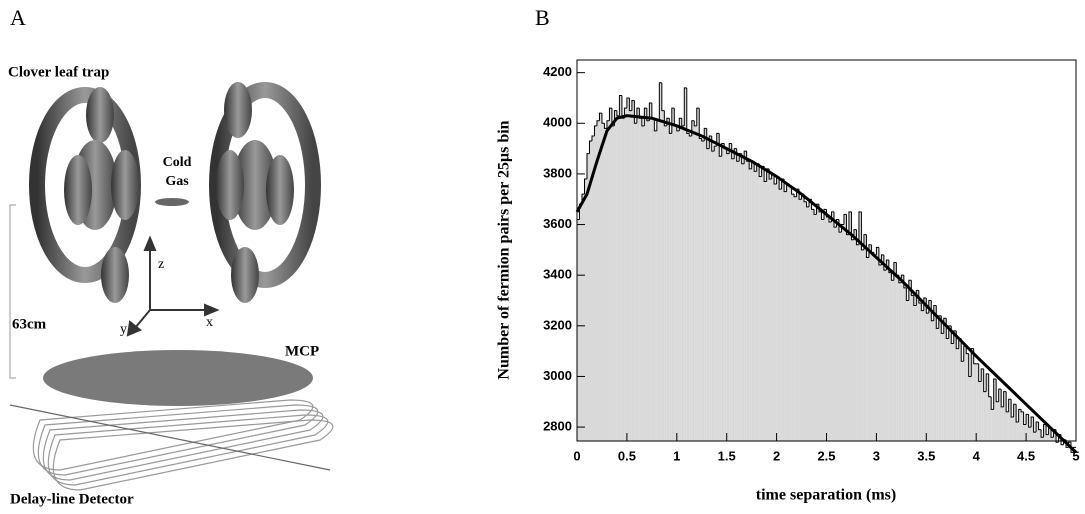 This screenshot has width=1085, height=514. I want to click on x-tick-label: 2.5, so click(826, 455).